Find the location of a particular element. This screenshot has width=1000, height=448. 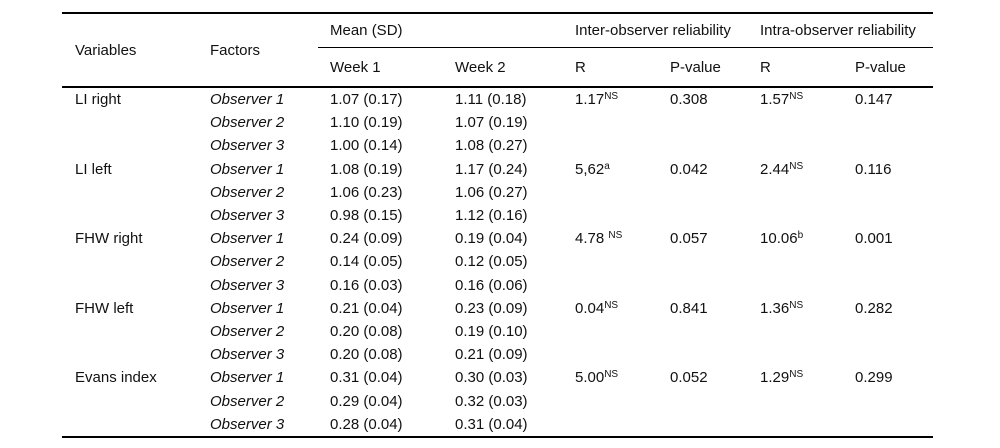

week2-value-cell: 1.06 (0.27) is located at coordinates (491, 192).